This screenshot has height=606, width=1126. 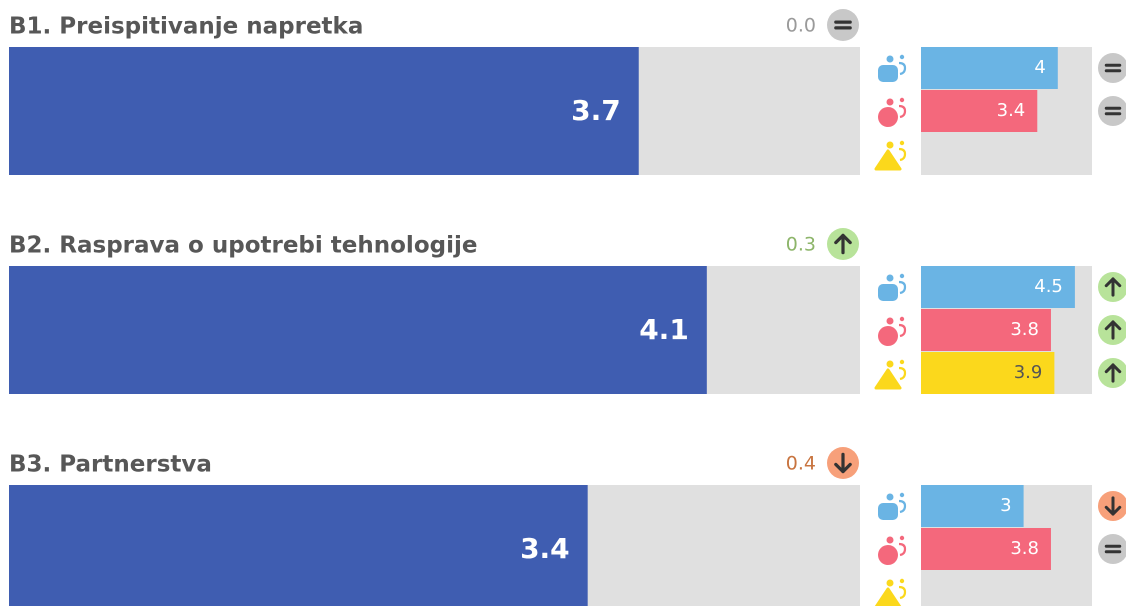 I want to click on section-title: B3. Partnerstva, so click(x=110, y=465).